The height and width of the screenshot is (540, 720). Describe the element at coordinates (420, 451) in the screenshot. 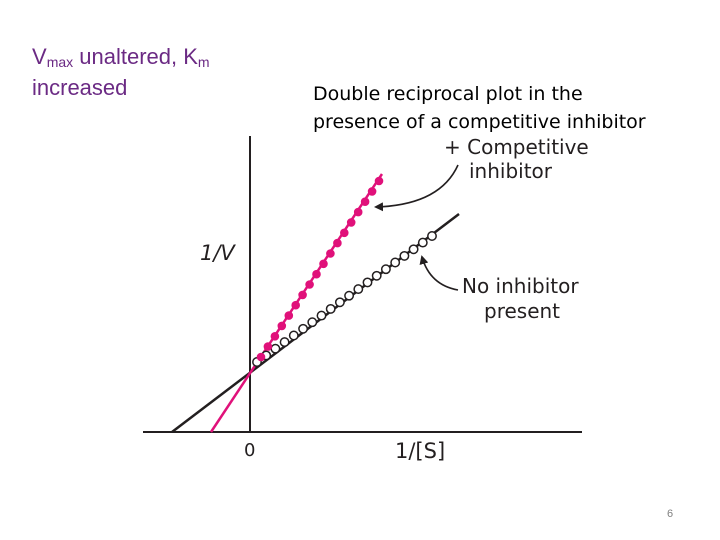

I see `x-axis-label: 1/[S]` at that location.